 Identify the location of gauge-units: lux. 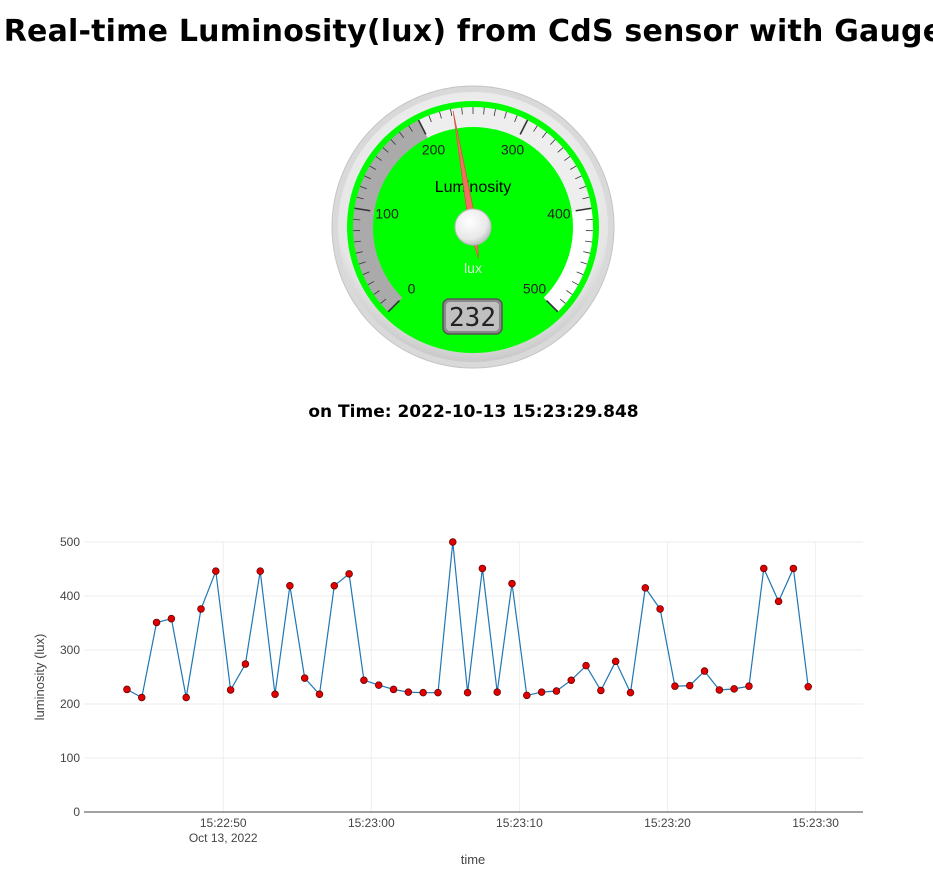
(473, 268).